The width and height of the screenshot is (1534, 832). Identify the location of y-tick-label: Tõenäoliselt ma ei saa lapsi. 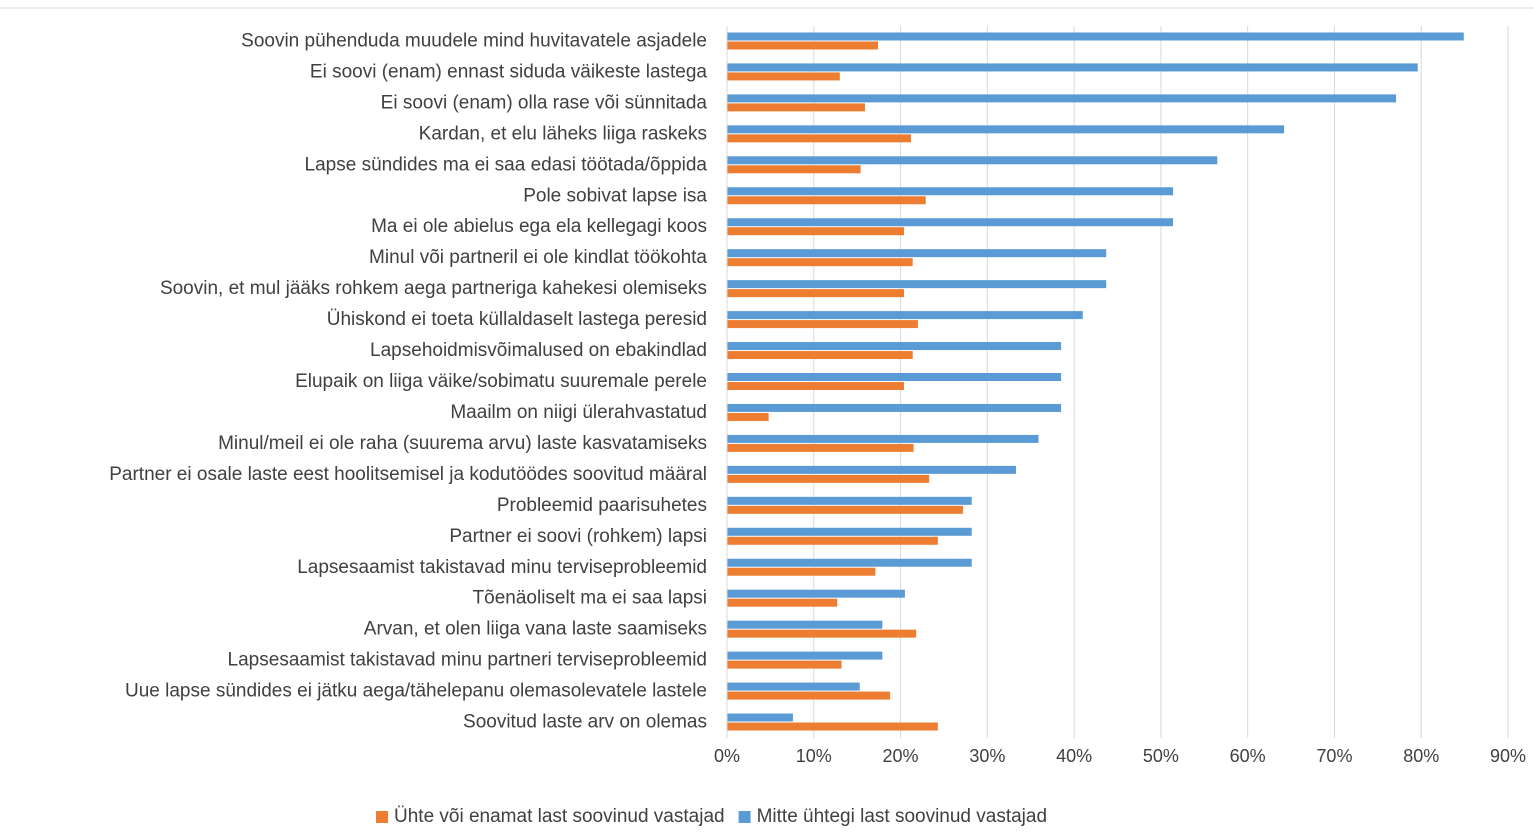
(590, 598).